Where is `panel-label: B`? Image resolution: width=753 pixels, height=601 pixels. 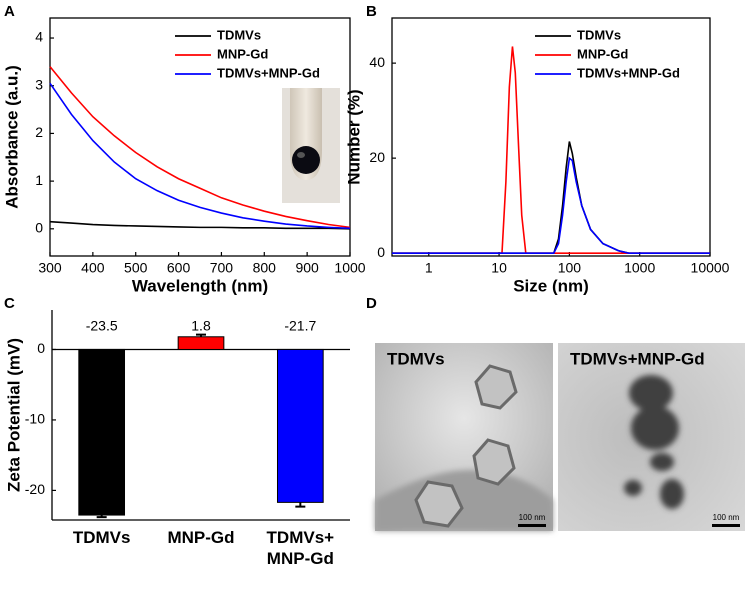
panel-label: B is located at coordinates (371, 11).